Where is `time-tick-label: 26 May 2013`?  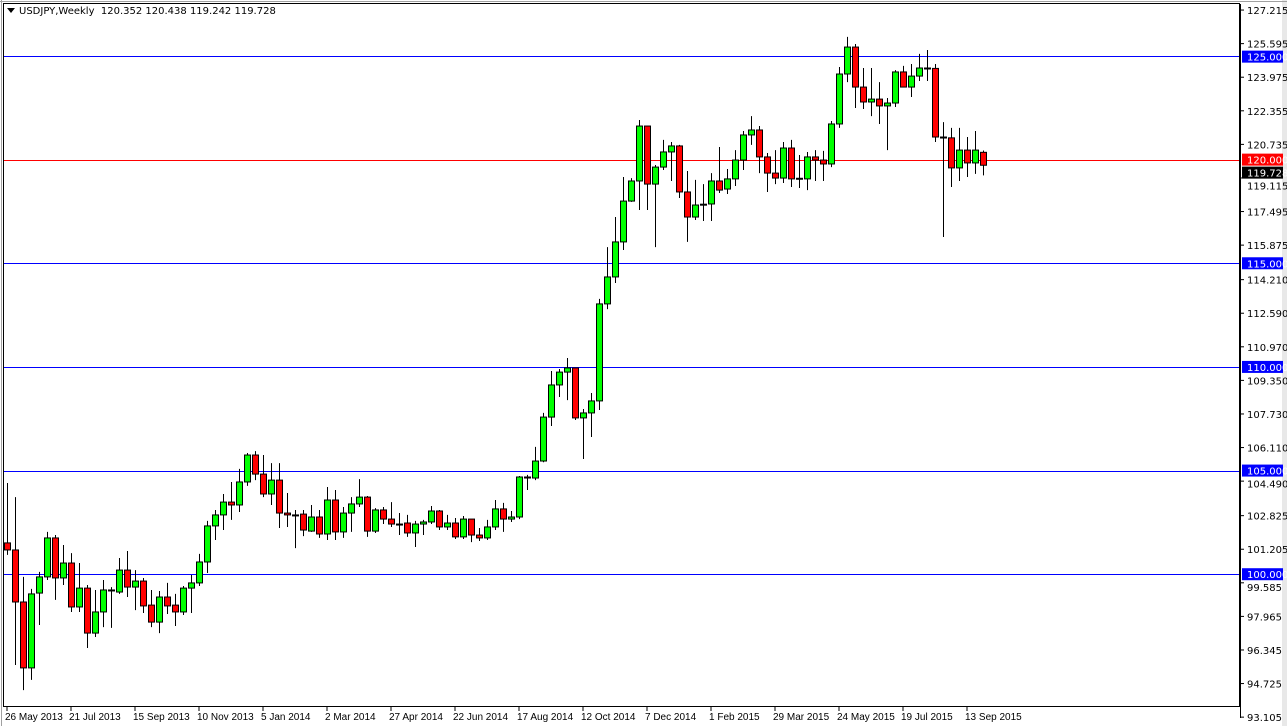 time-tick-label: 26 May 2013 is located at coordinates (34, 717).